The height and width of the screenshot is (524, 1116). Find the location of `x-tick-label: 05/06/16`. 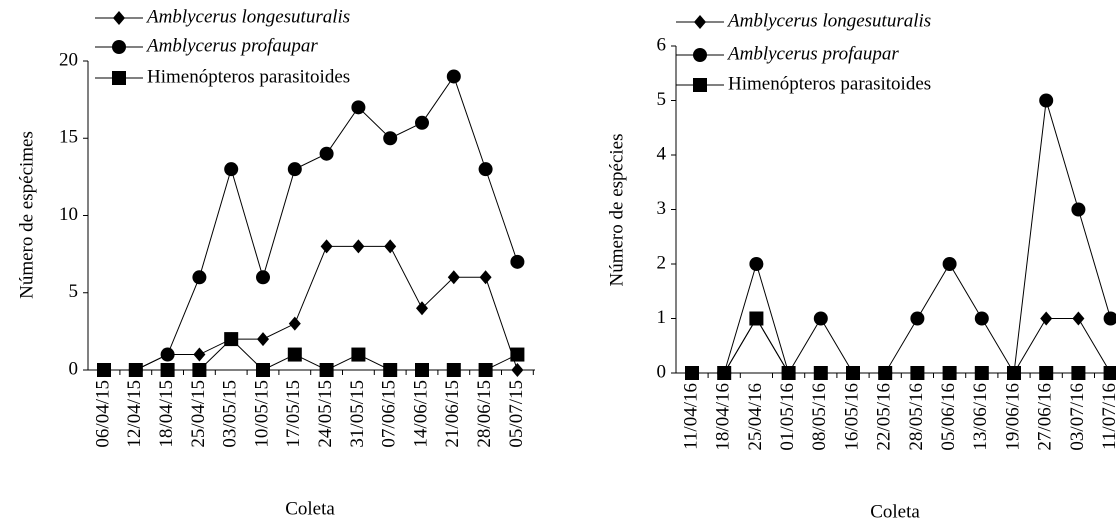

x-tick-label: 05/06/16 is located at coordinates (948, 417).